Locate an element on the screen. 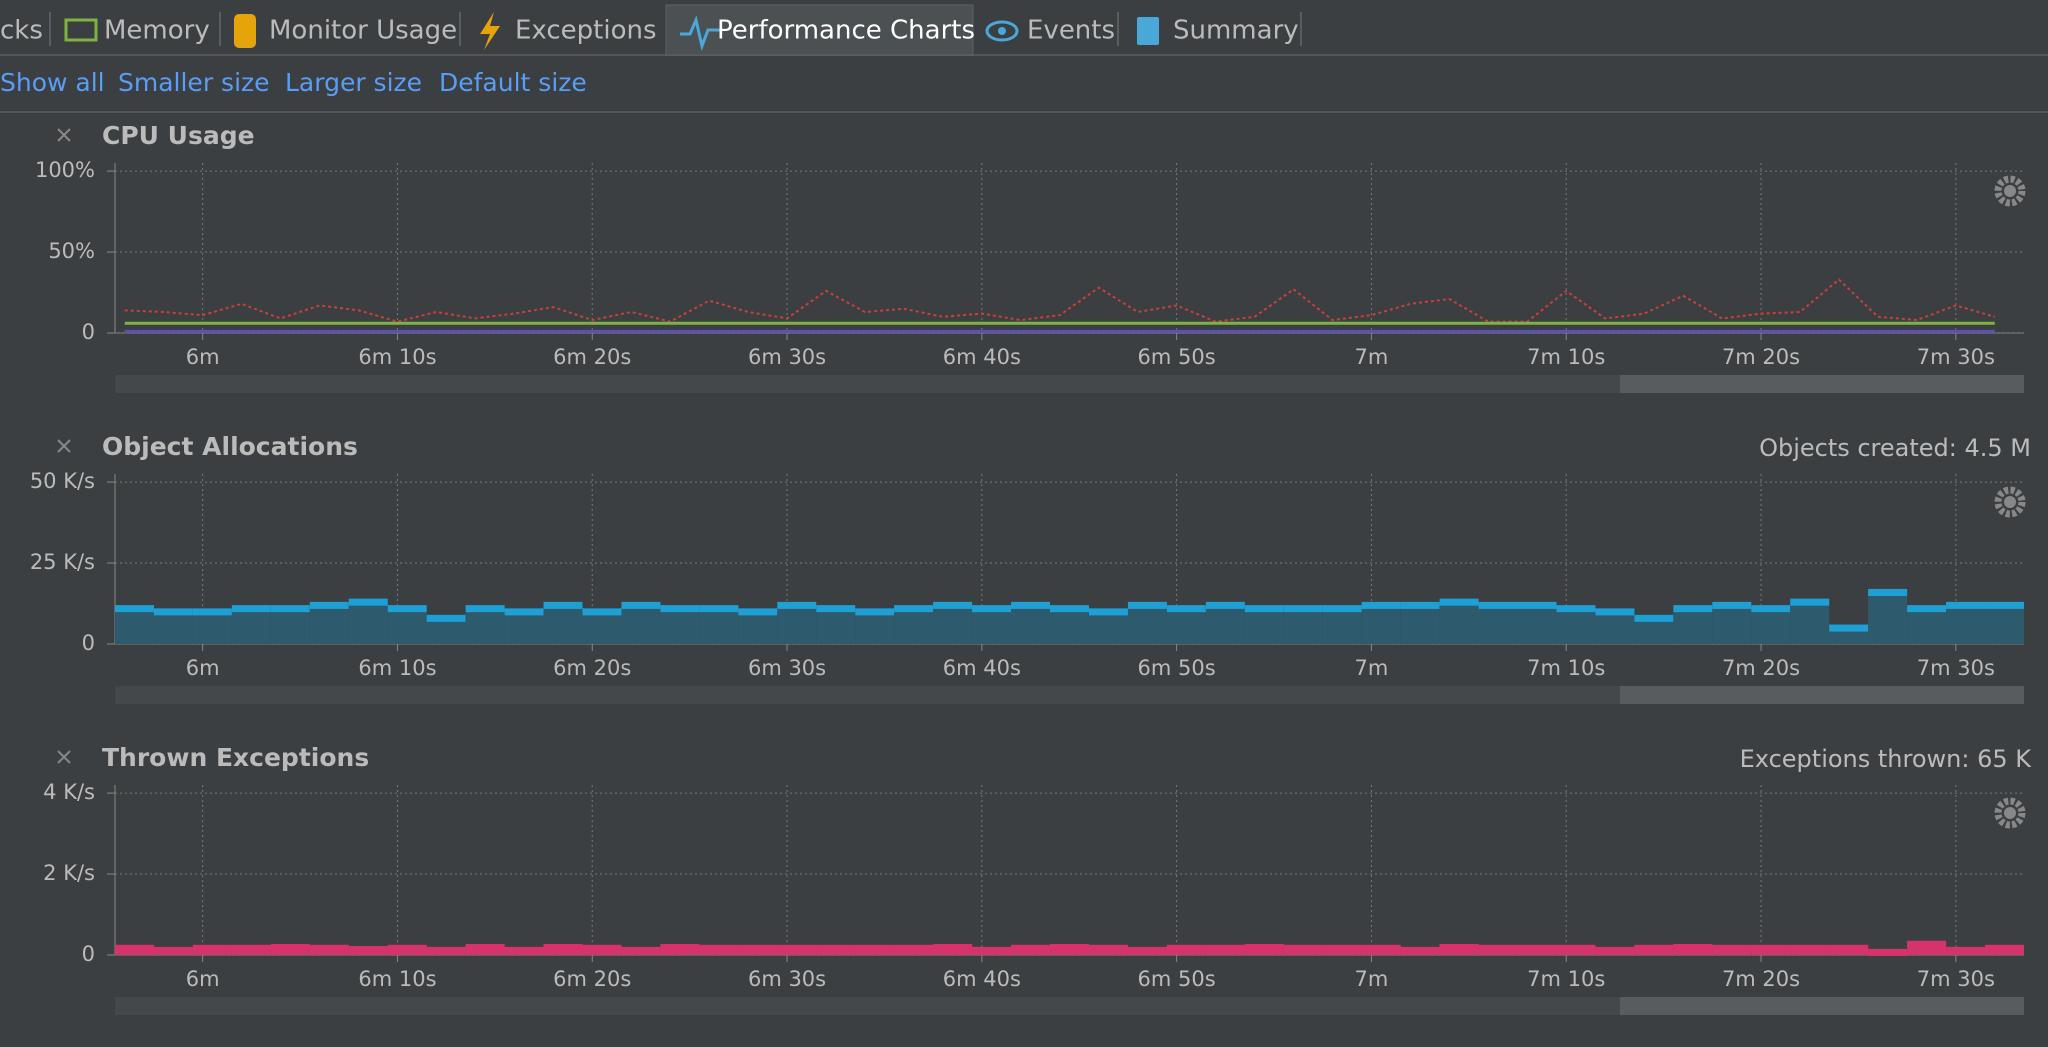  link: Larger size is located at coordinates (353, 82).